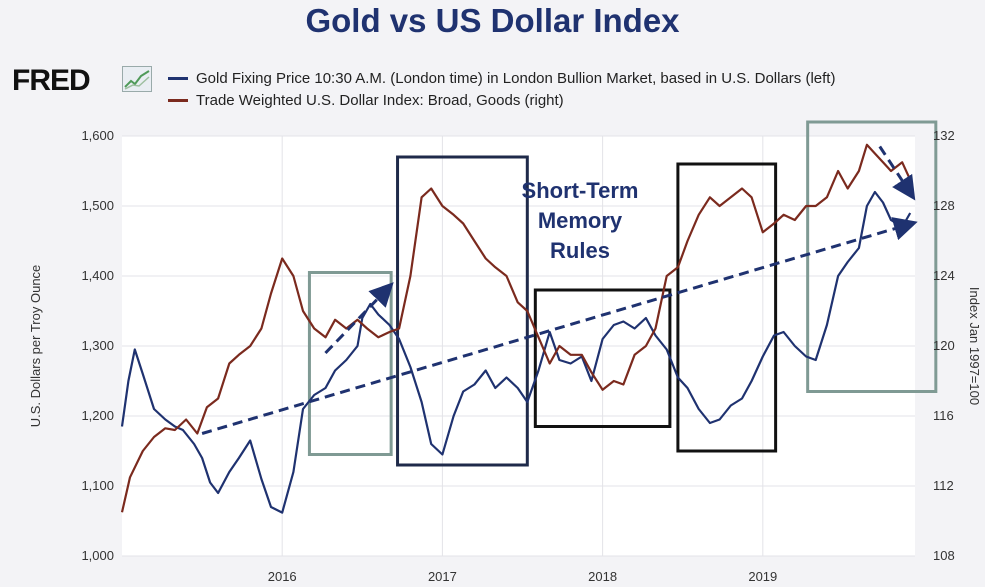 Image resolution: width=985 pixels, height=587 pixels. I want to click on annotation-line: Memory, so click(580, 220).